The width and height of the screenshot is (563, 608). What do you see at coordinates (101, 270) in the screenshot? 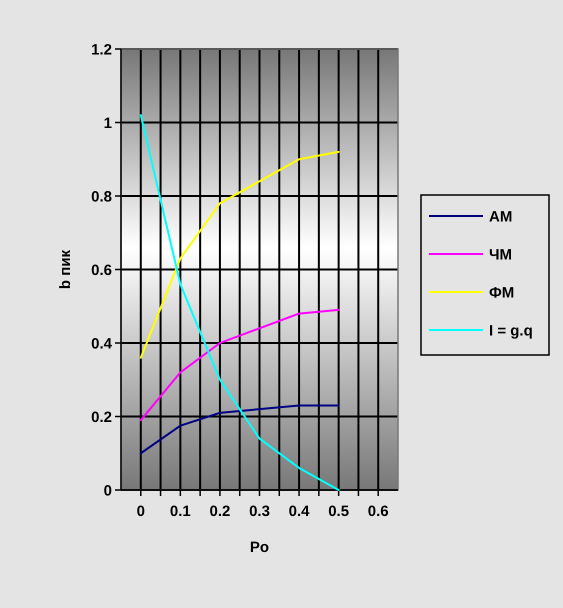
I see `y-tick-label: 0.6` at bounding box center [101, 270].